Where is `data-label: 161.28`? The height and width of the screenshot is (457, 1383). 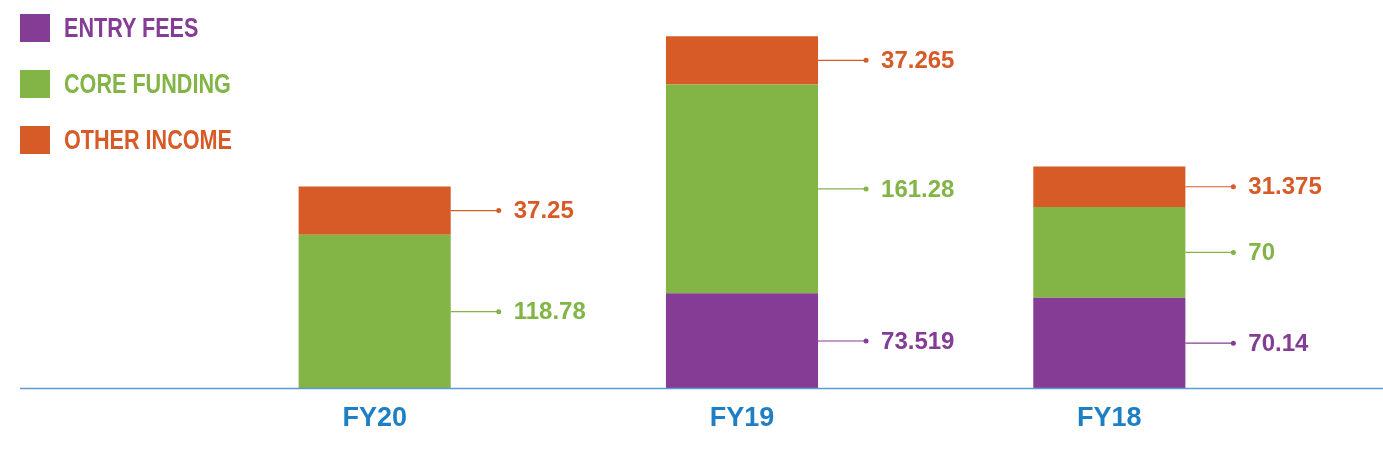
data-label: 161.28 is located at coordinates (918, 188).